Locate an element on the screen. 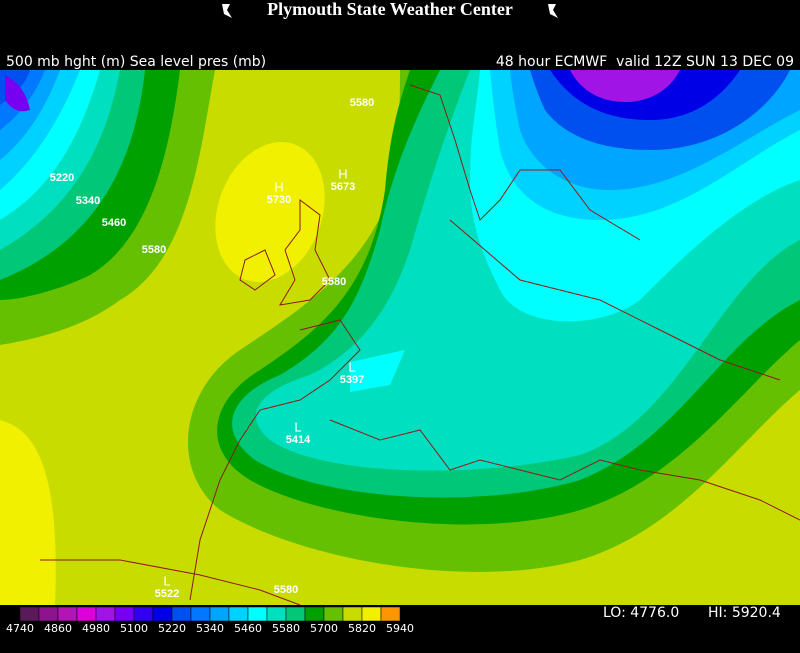 The width and height of the screenshot is (800, 653). center-value: 5414 is located at coordinates (298, 440).